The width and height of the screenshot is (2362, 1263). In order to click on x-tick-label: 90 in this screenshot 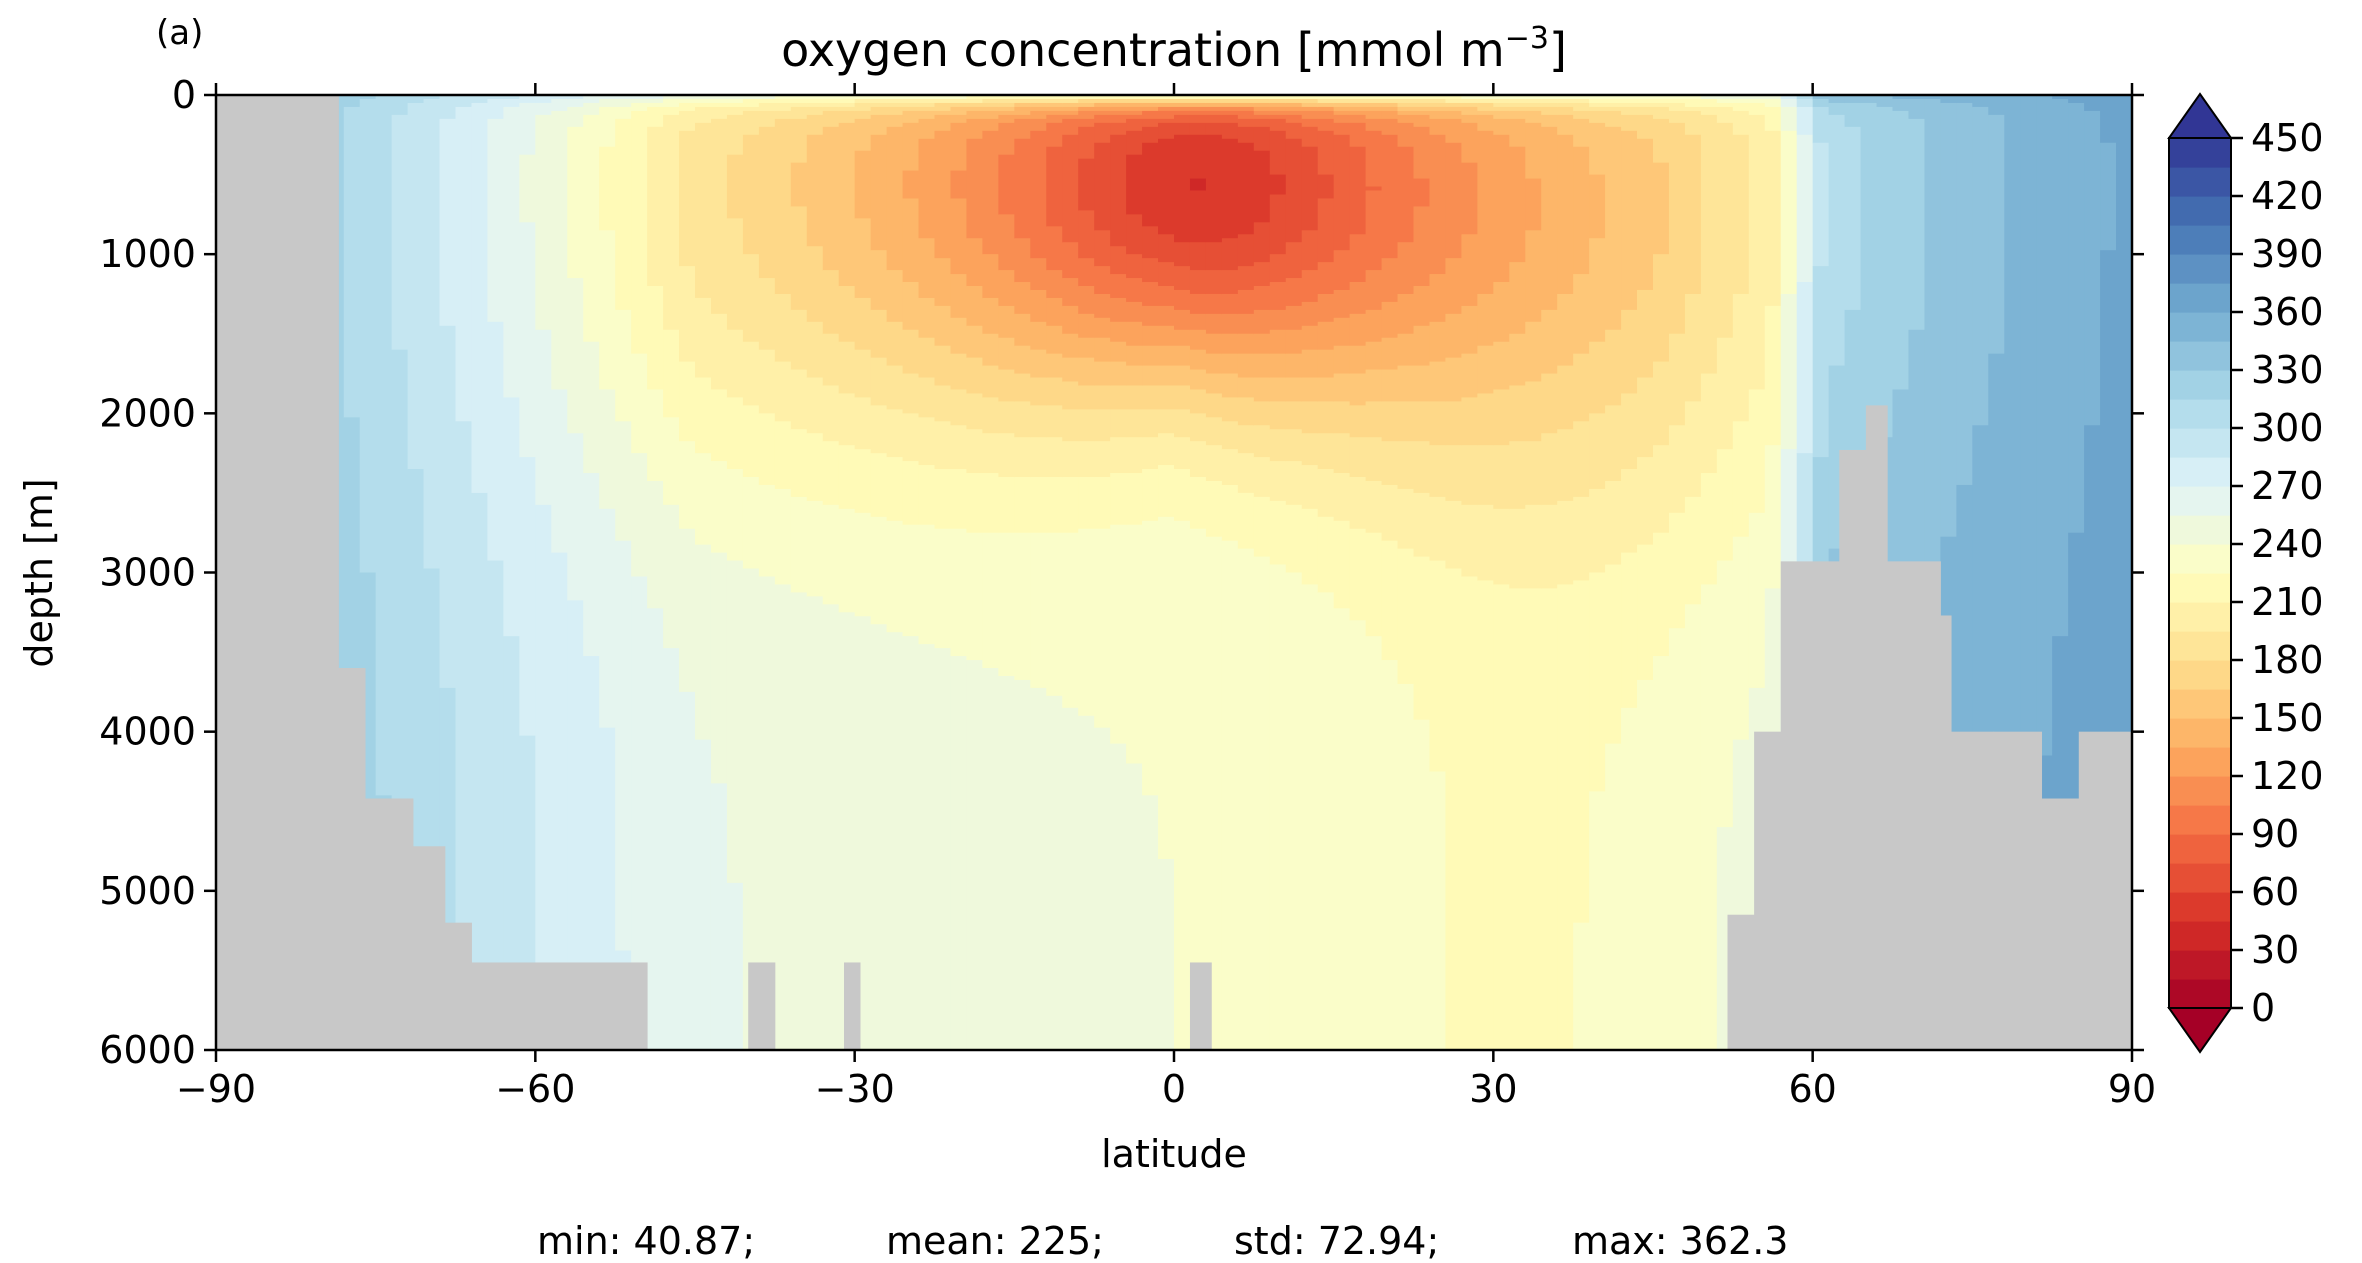, I will do `click(2132, 1089)`.